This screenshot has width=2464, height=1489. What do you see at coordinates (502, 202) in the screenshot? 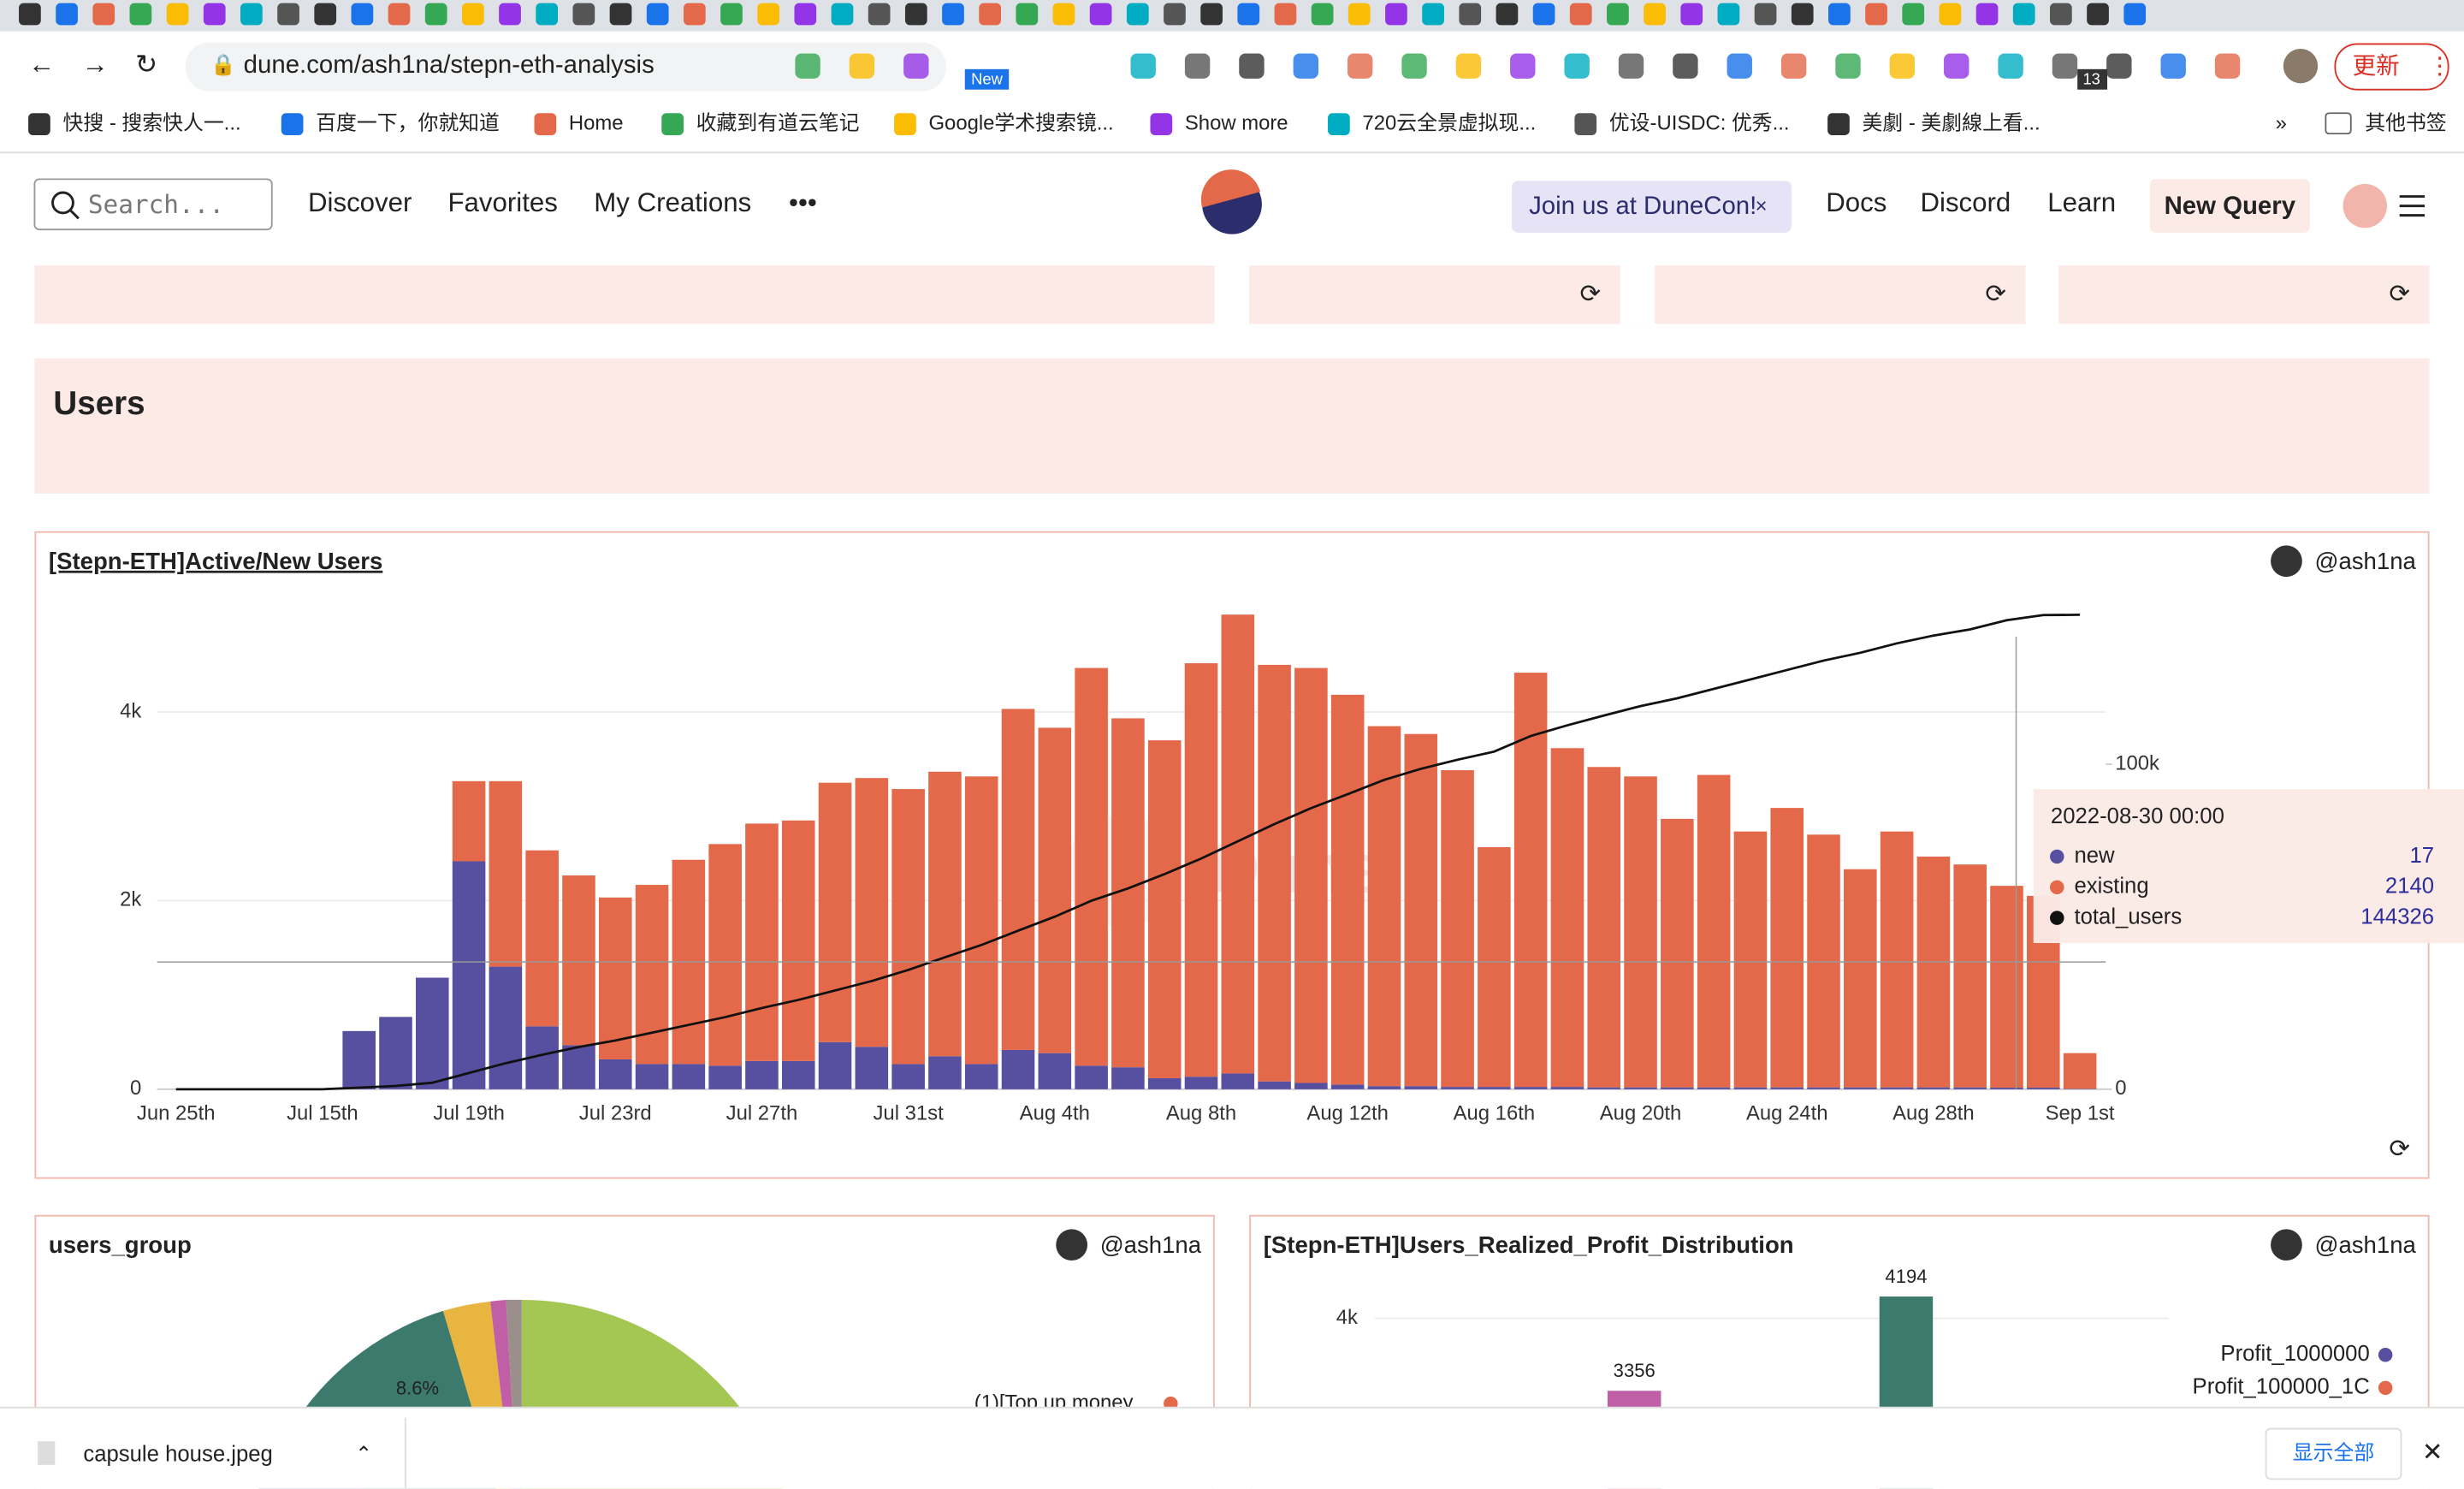
I see `nav-link: Favorites` at bounding box center [502, 202].